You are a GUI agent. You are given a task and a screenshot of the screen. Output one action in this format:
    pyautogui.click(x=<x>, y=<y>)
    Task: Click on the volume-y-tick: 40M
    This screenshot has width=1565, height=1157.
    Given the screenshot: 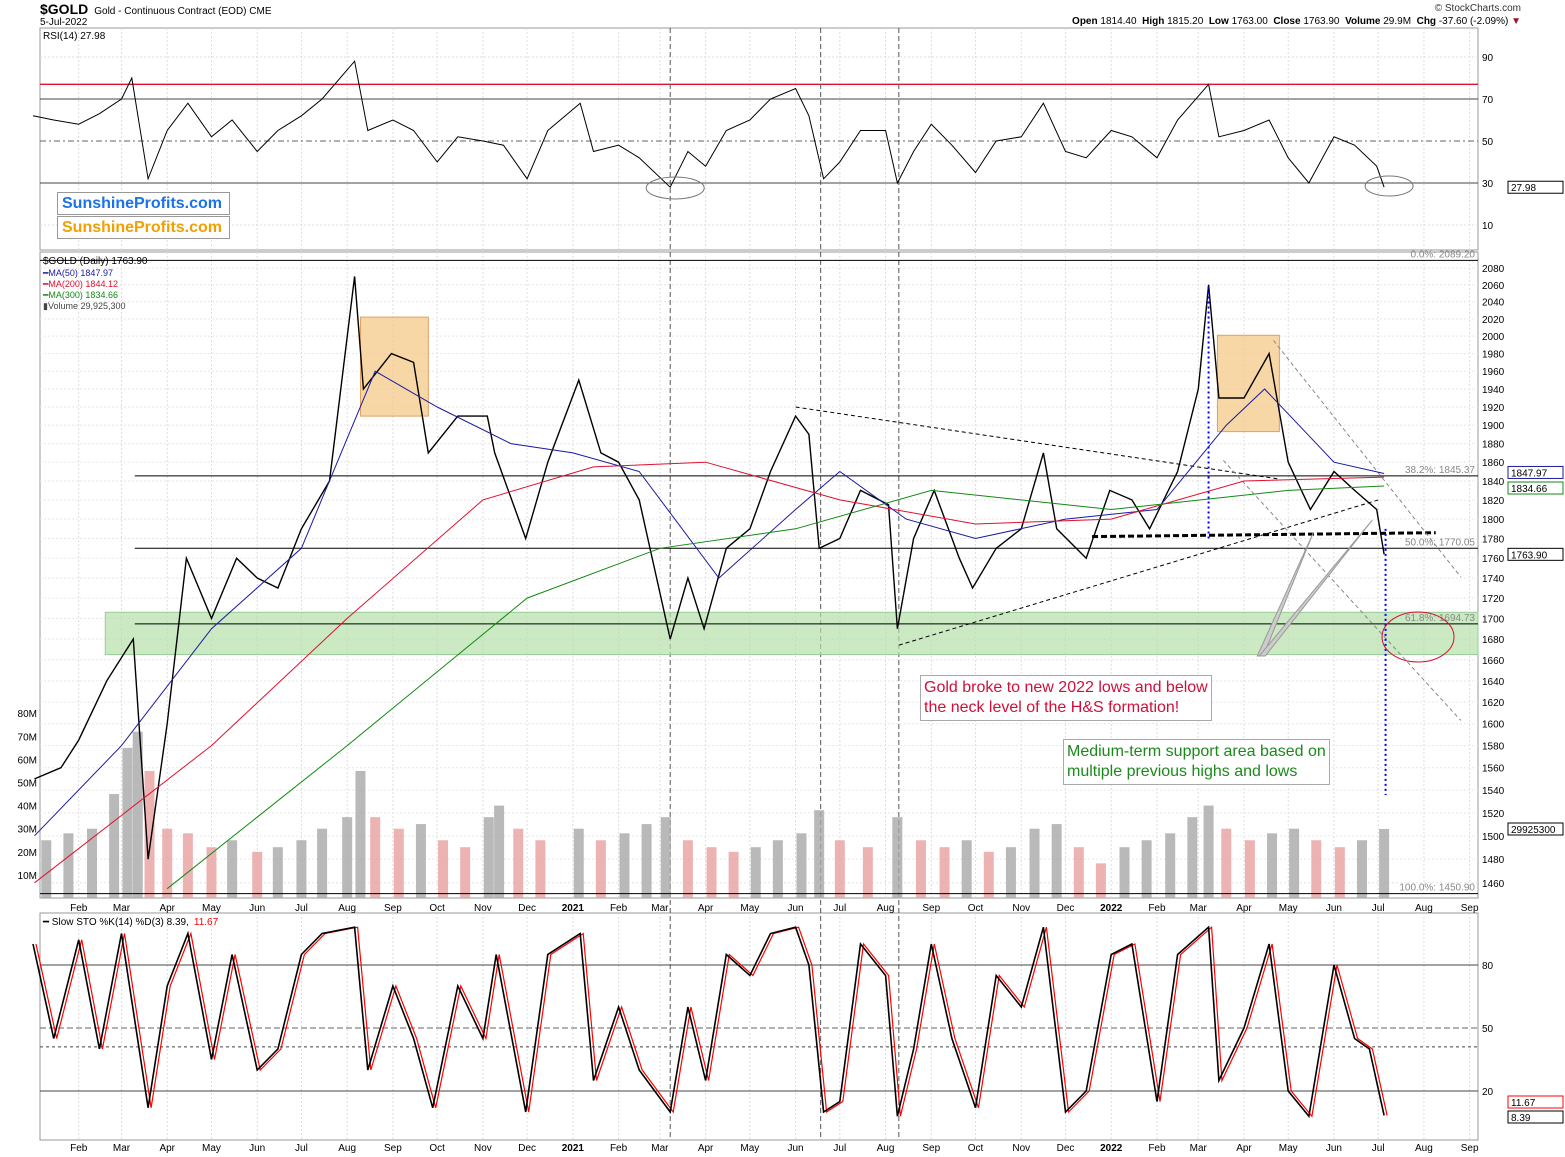 What is the action you would take?
    pyautogui.click(x=27, y=807)
    